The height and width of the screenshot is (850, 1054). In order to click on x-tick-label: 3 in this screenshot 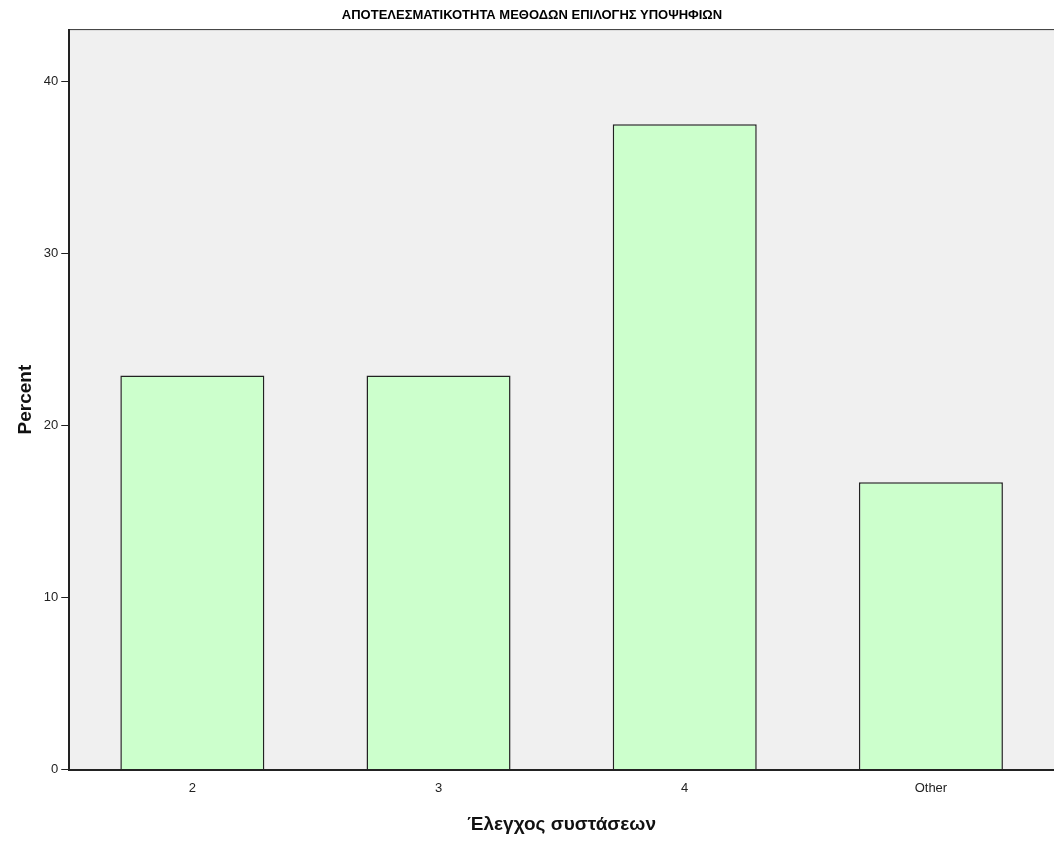, I will do `click(438, 787)`.